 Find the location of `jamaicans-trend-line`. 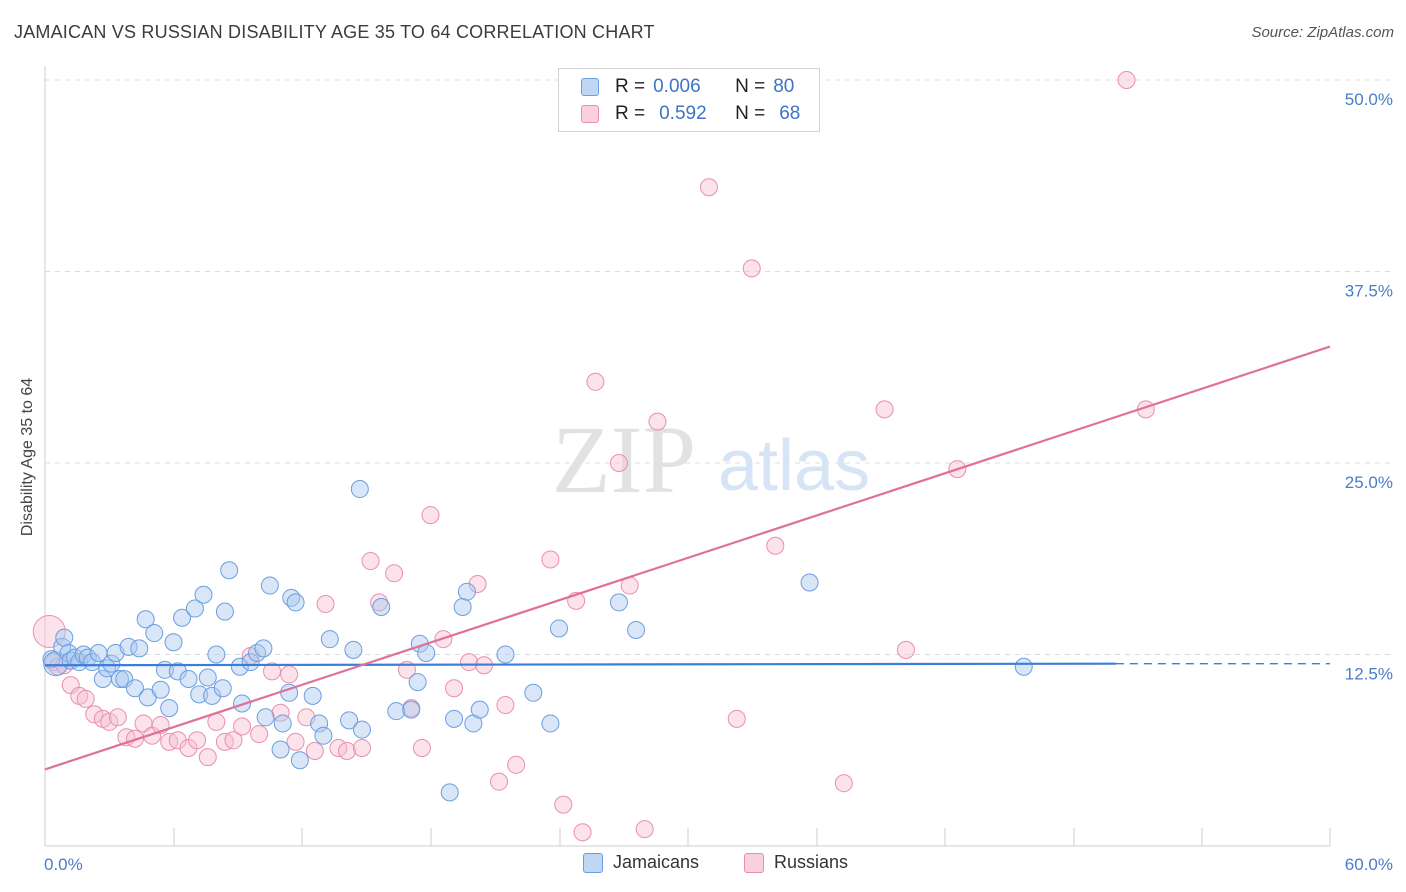

jamaicans-trend-line is located at coordinates (580, 664).